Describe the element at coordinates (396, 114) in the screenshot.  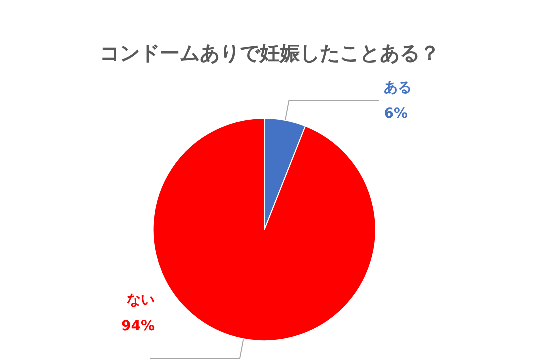
I see `data-label: 6%` at that location.